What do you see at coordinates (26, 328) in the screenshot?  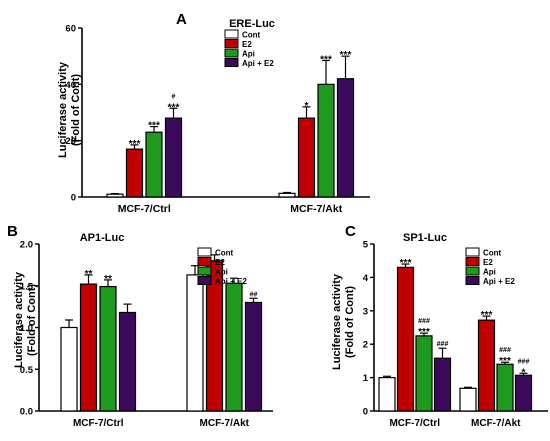 I see `y-tick-label: 1.0` at bounding box center [26, 328].